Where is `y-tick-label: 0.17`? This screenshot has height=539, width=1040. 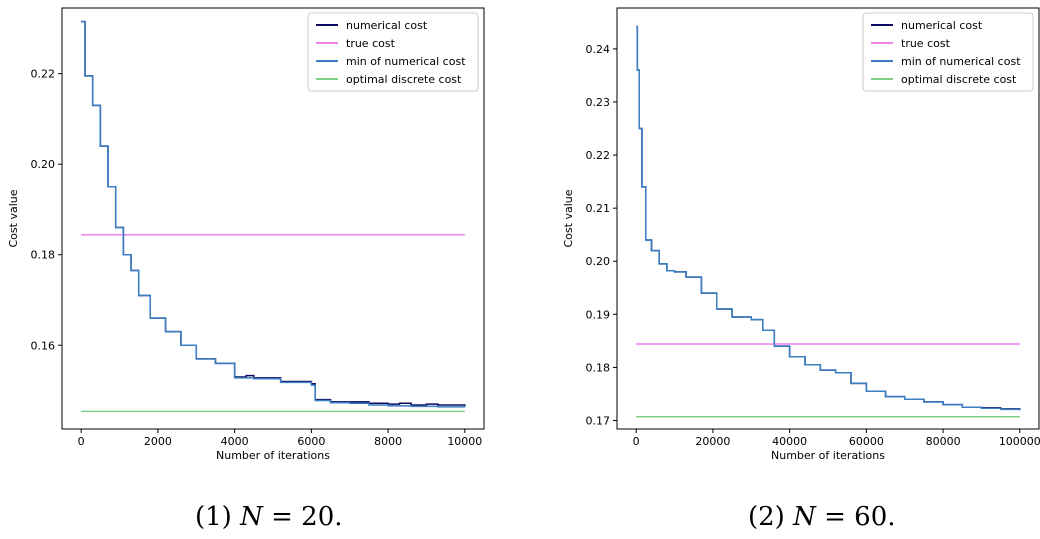
y-tick-label: 0.17 is located at coordinates (598, 421).